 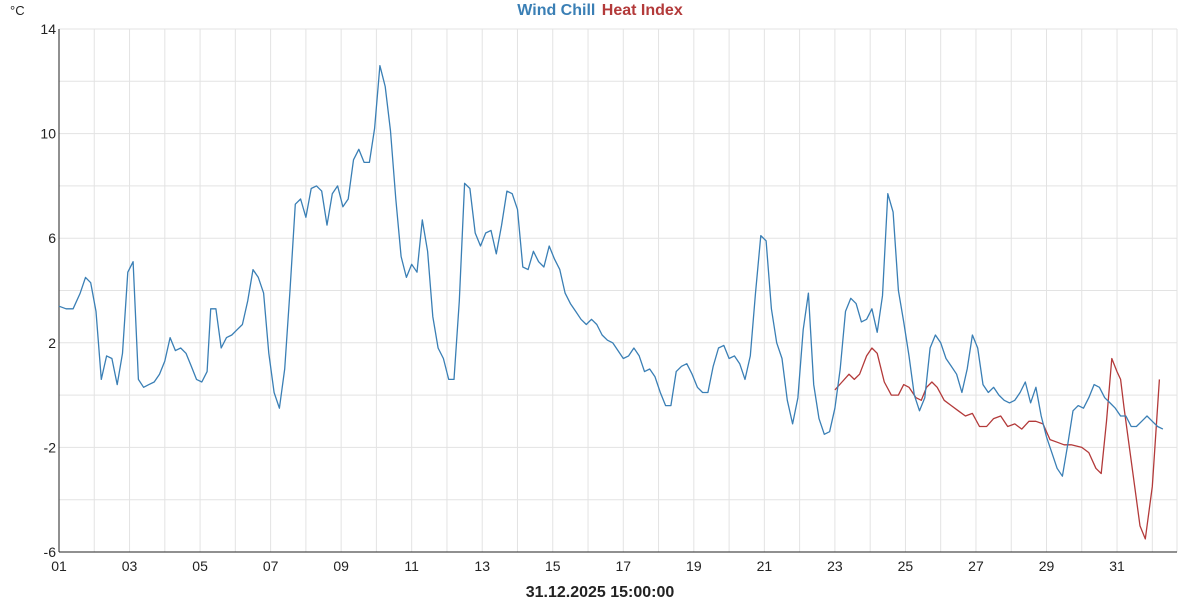 I want to click on x-axis-caption: 31.12.2025 15:00:00, so click(x=600, y=592).